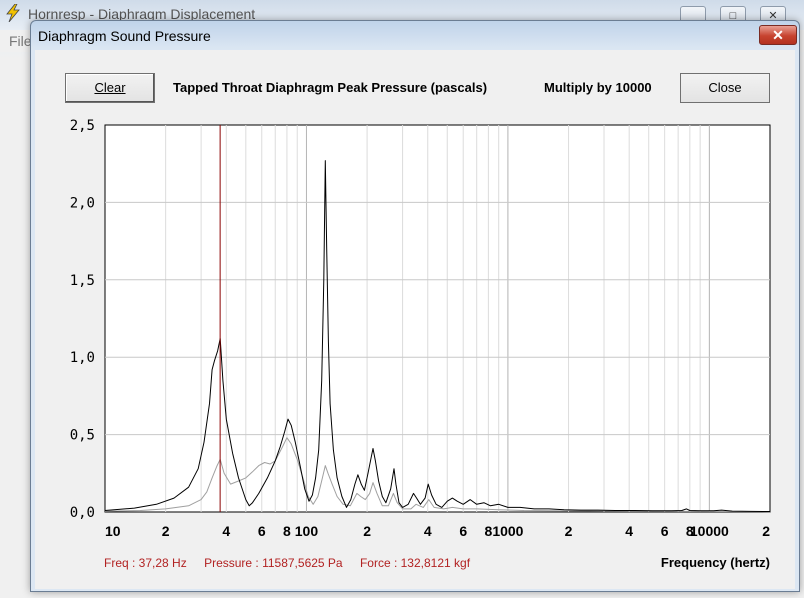 This screenshot has height=598, width=804. Describe the element at coordinates (307, 531) in the screenshot. I see `x-tick-label: 100` at that location.